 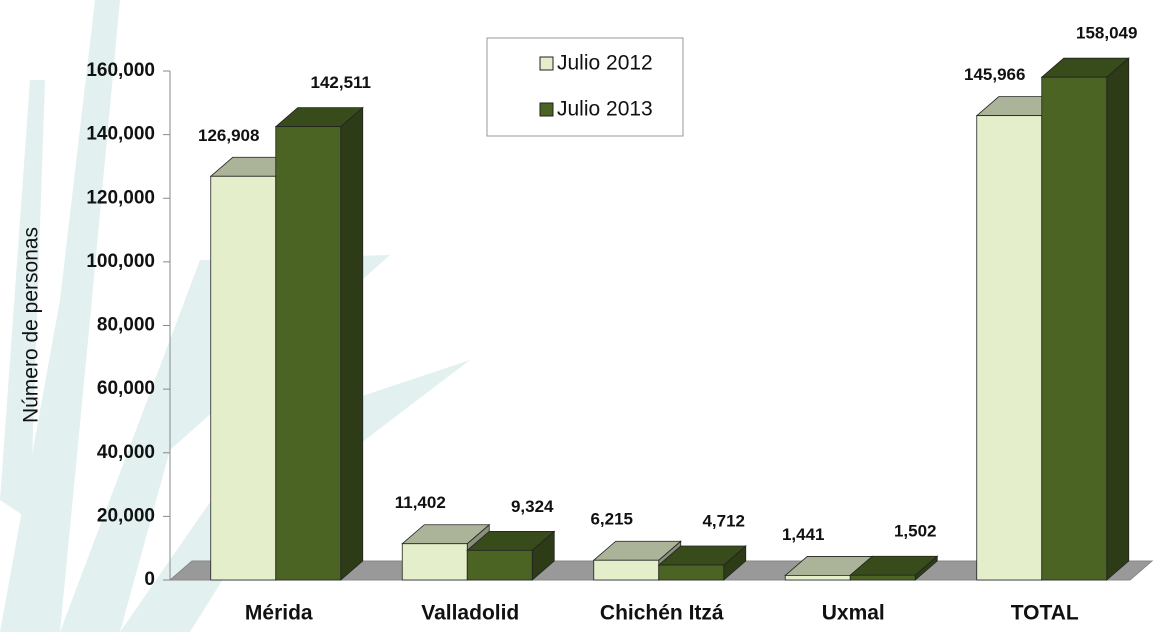 I want to click on value-label: 142,511, so click(x=340, y=82).